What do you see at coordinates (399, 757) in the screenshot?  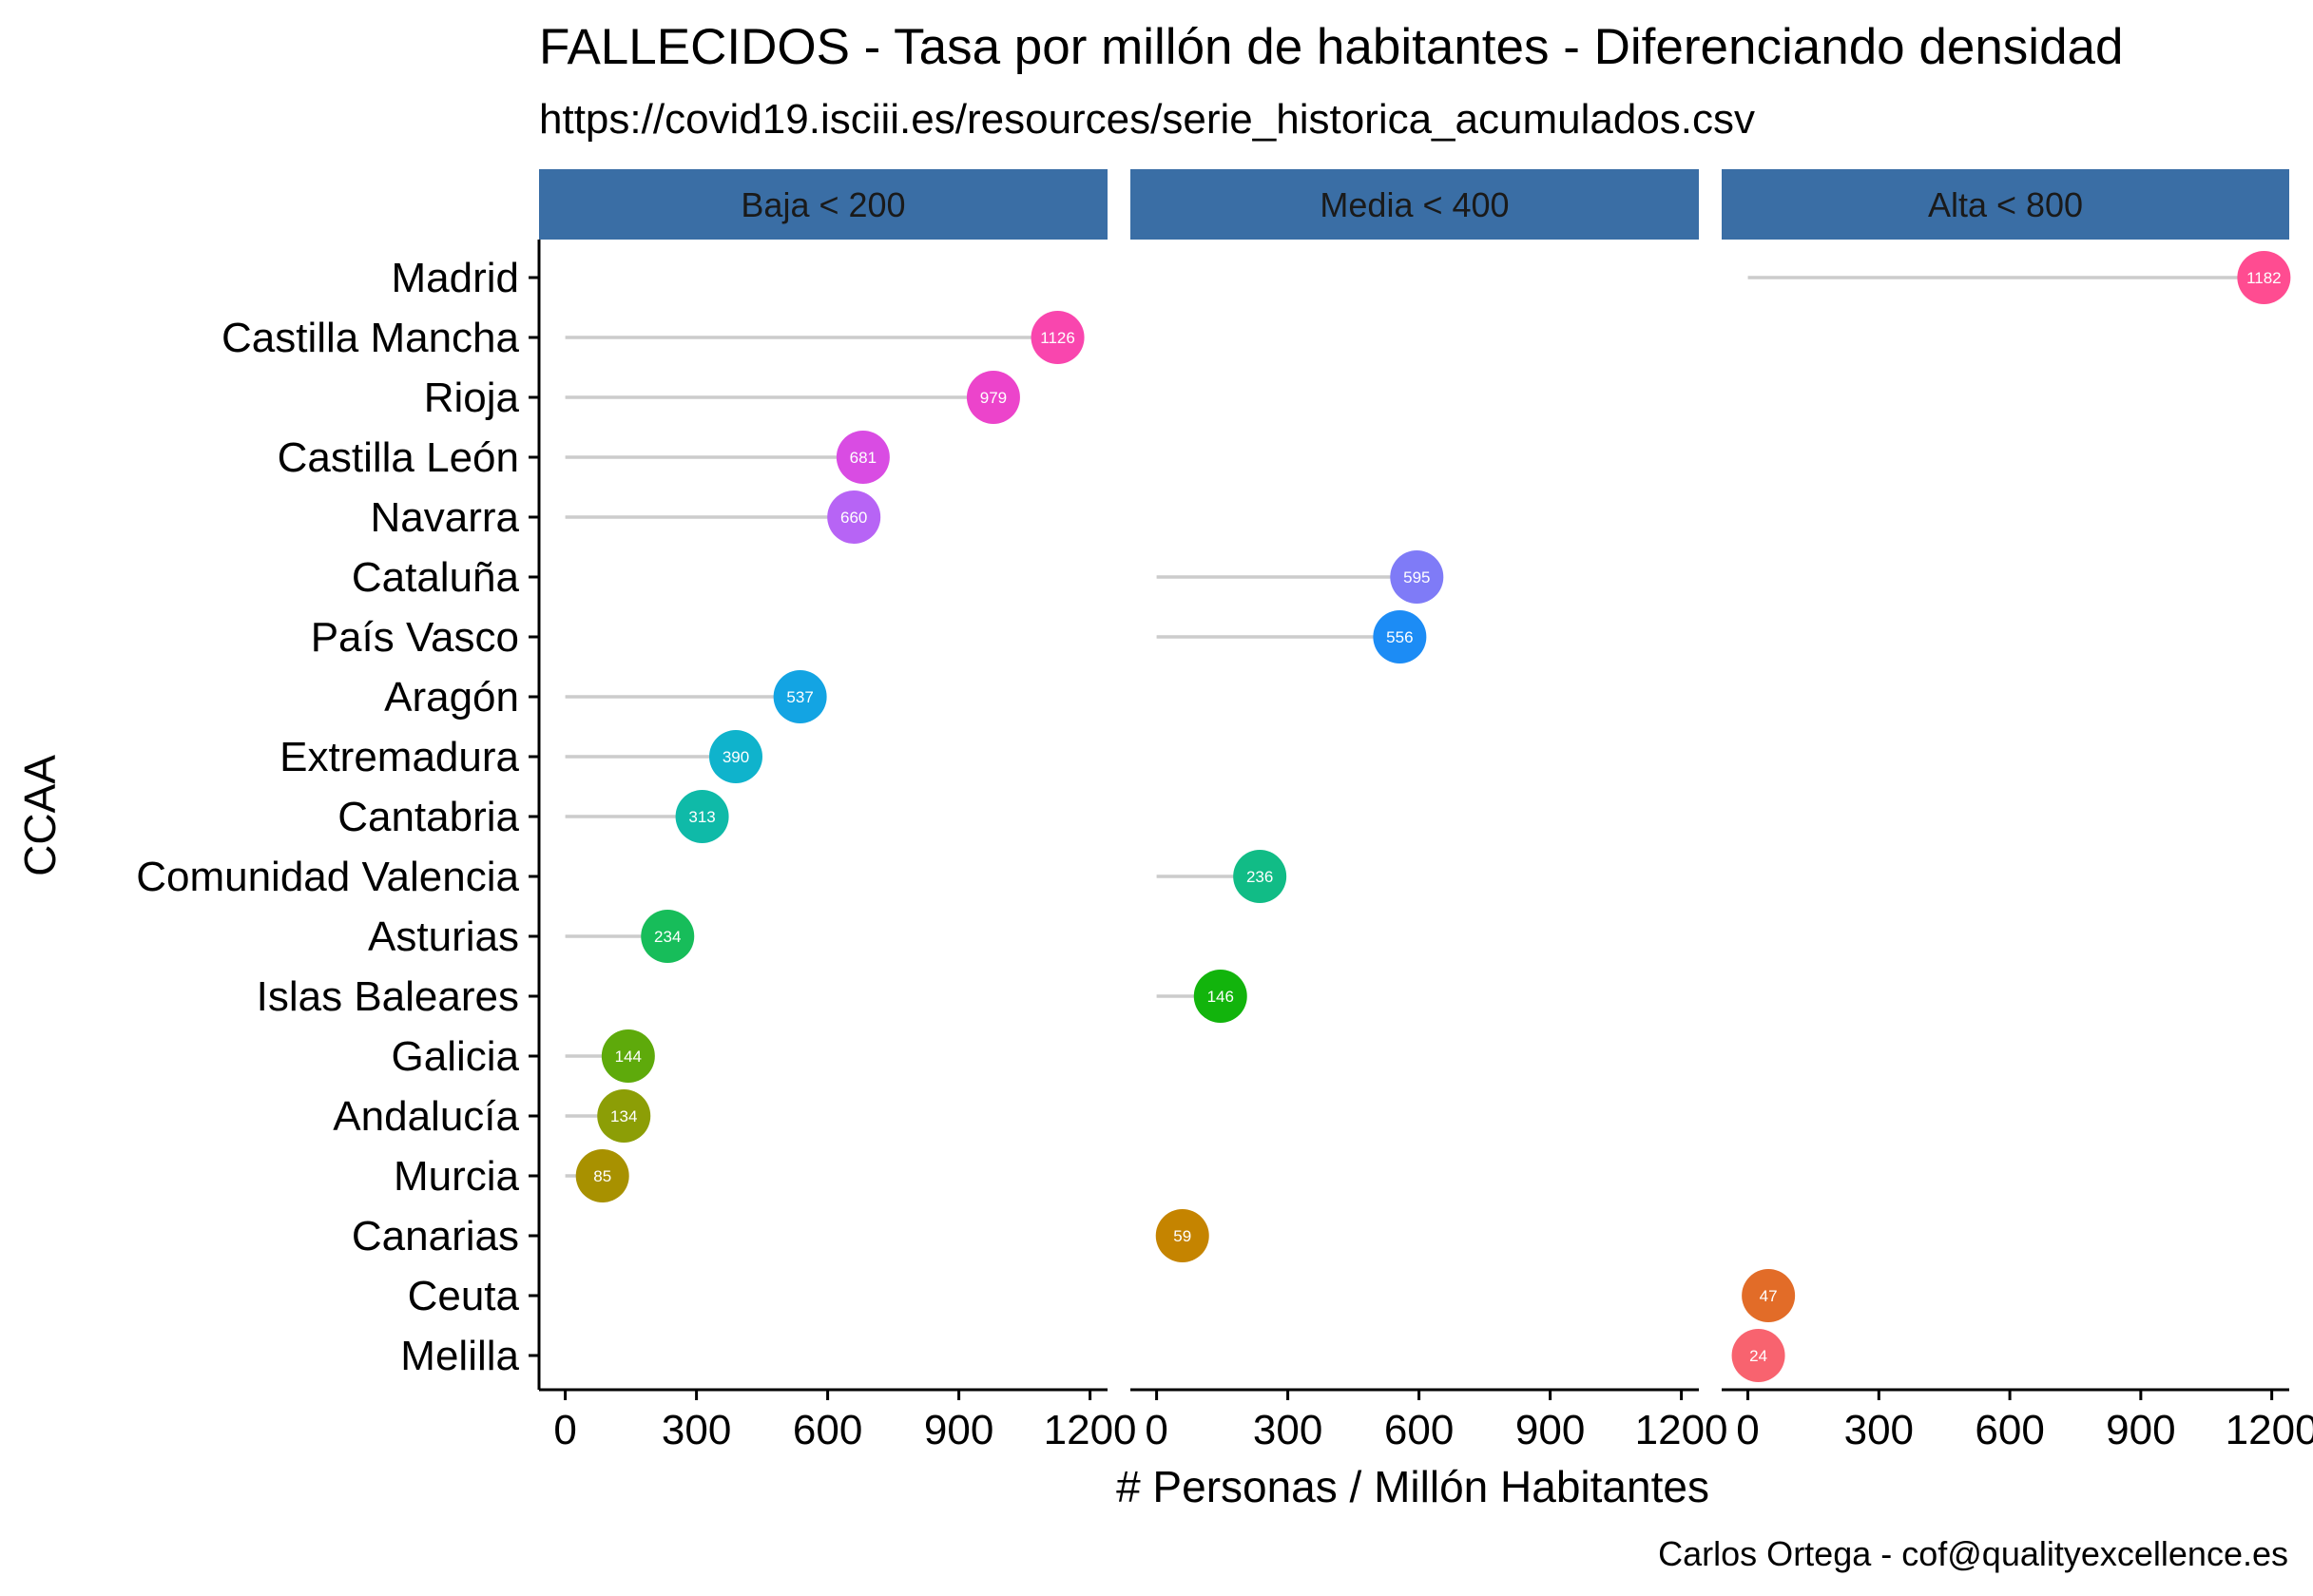 I see `y-tick-label-extremadura: Extremadura` at bounding box center [399, 757].